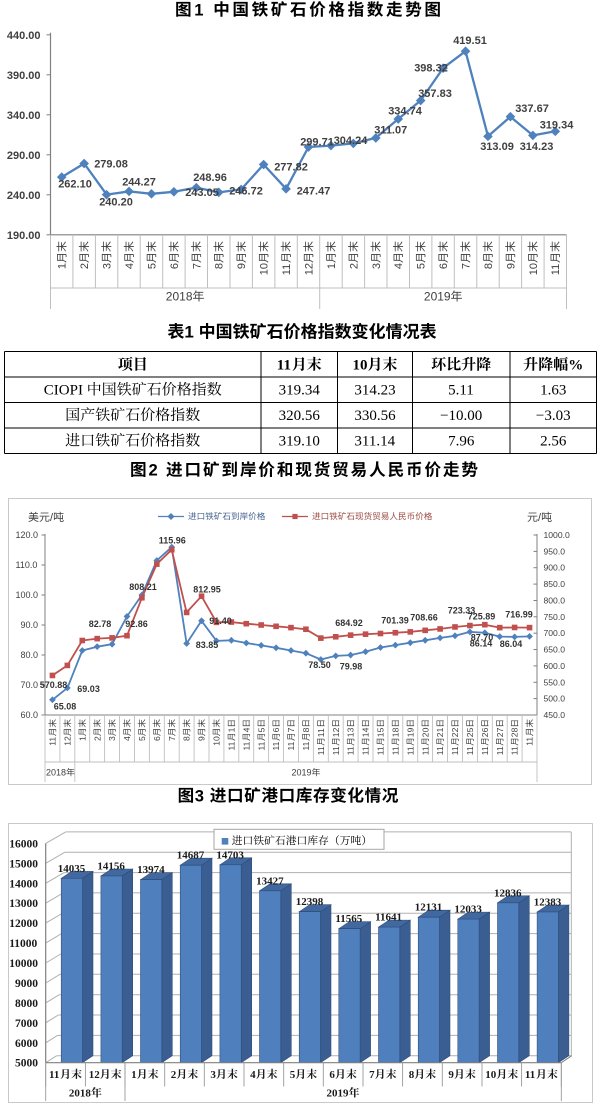  Describe the element at coordinates (136, 624) in the screenshot. I see `svg-text: 92.86` at that location.